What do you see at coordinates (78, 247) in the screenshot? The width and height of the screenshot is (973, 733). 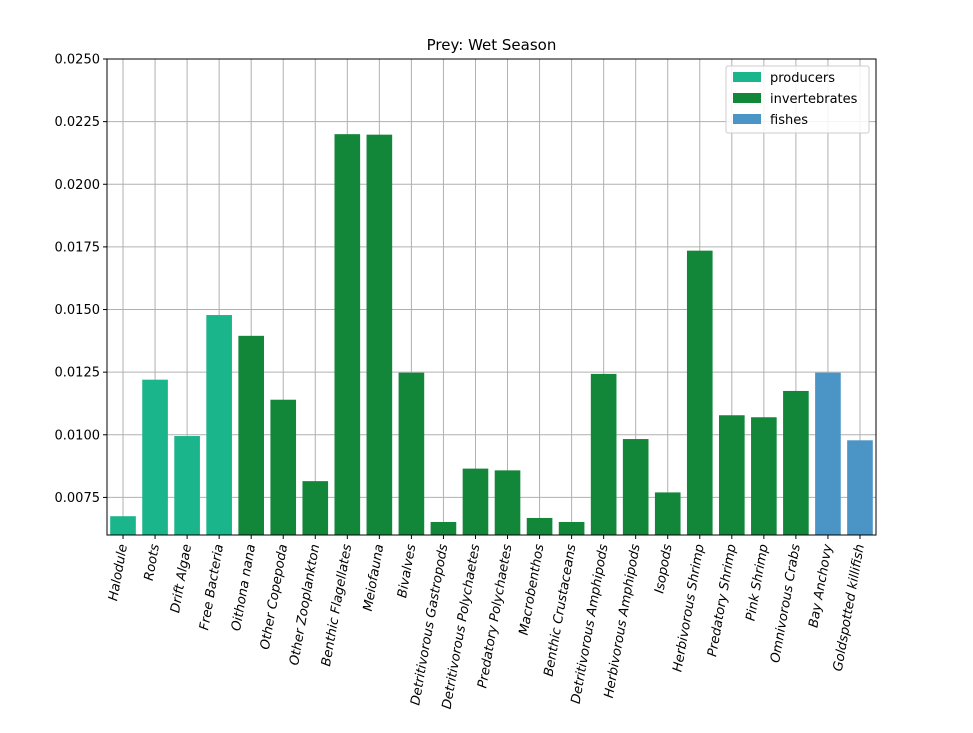 I see `y-tick-label: 0.0175` at bounding box center [78, 247].